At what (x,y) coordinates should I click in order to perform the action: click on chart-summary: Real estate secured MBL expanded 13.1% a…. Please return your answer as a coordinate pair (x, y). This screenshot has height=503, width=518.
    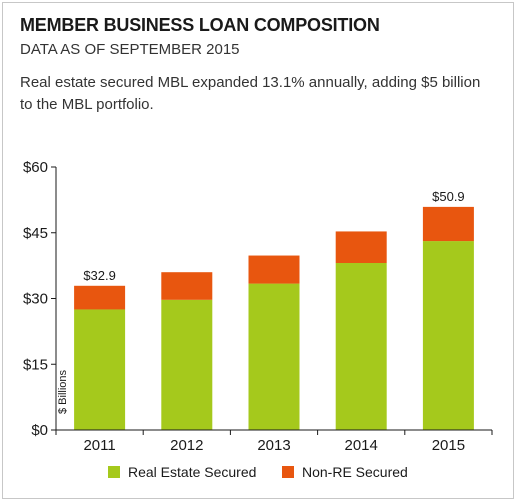
    Looking at the image, I should click on (250, 93).